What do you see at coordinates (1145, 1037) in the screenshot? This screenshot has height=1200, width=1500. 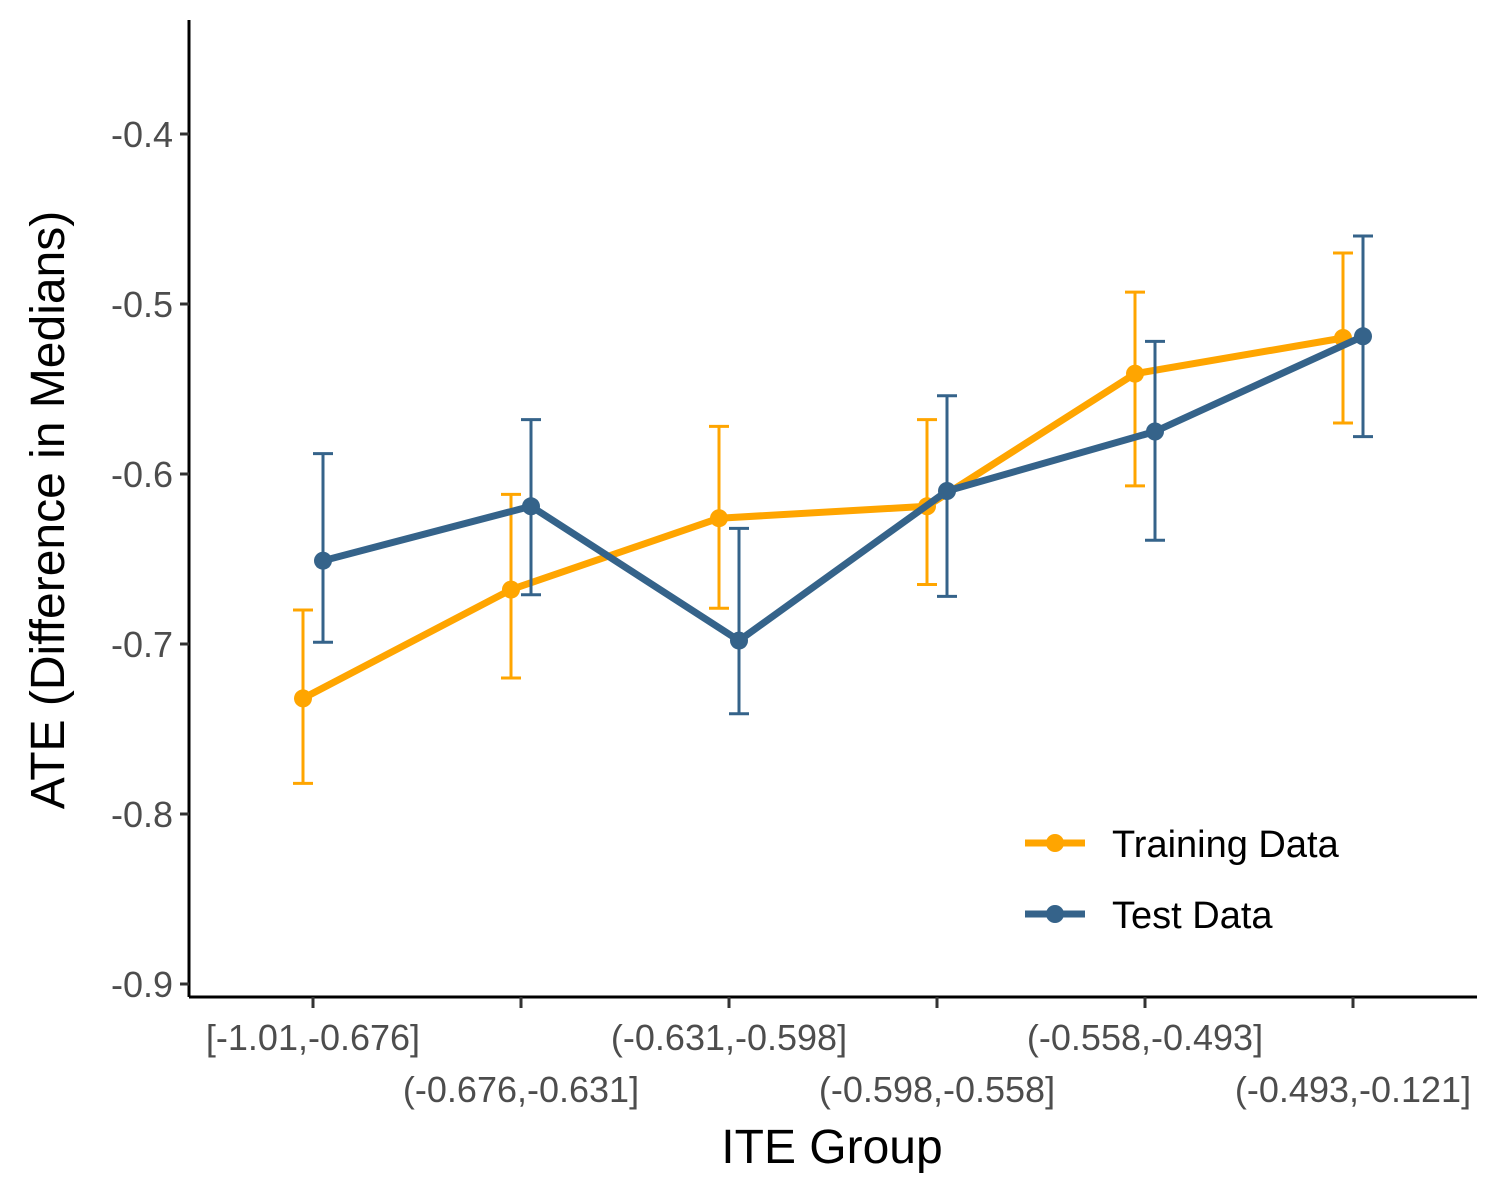 I see `x-tick-label: (-0.558,-0.493]` at bounding box center [1145, 1037].